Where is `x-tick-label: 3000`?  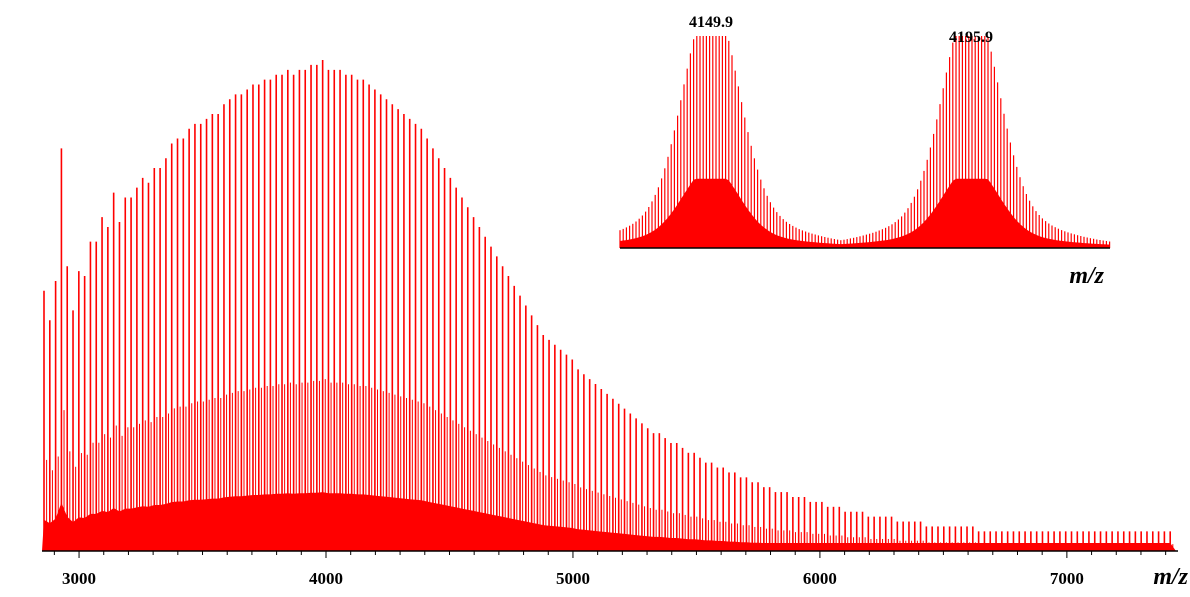 x-tick-label: 3000 is located at coordinates (79, 578).